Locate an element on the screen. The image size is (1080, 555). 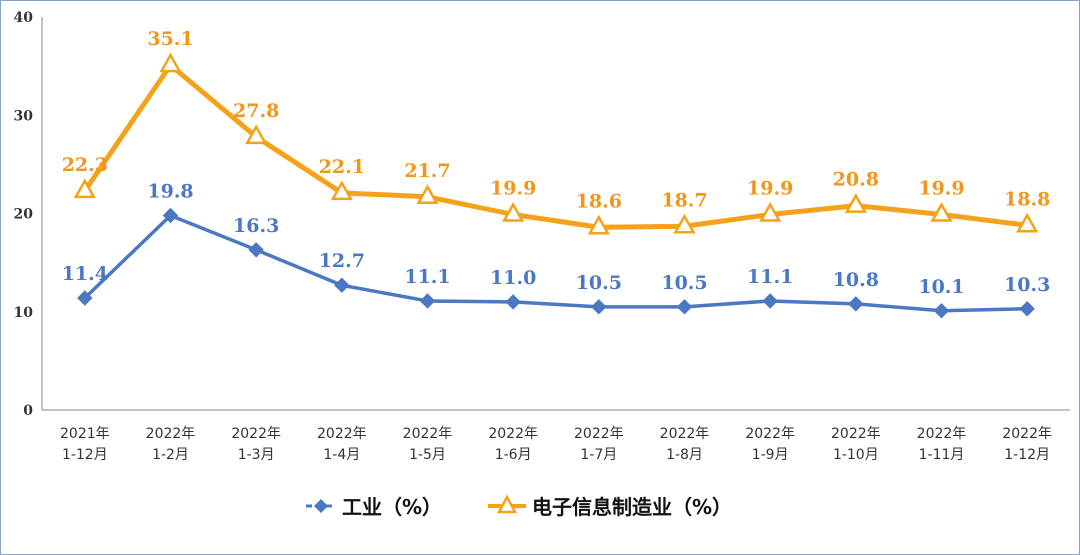
y-tick-label: 20 is located at coordinates (24, 215).